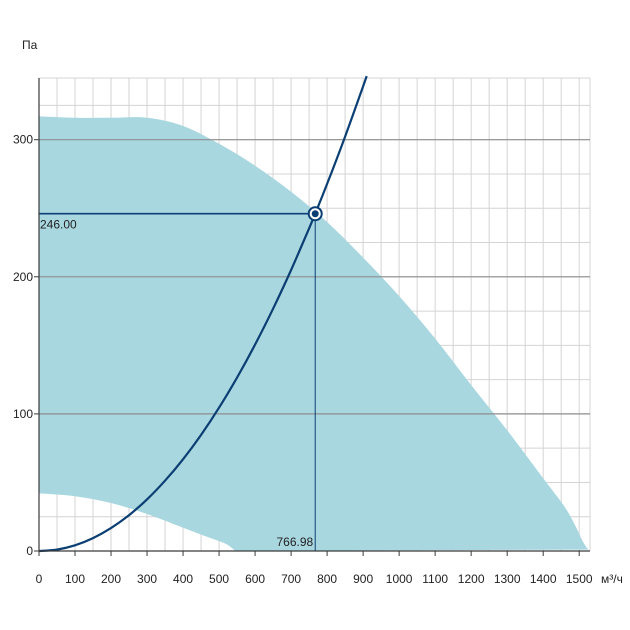 This screenshot has width=630, height=630. I want to click on x-tick-label: 1300, so click(507, 579).